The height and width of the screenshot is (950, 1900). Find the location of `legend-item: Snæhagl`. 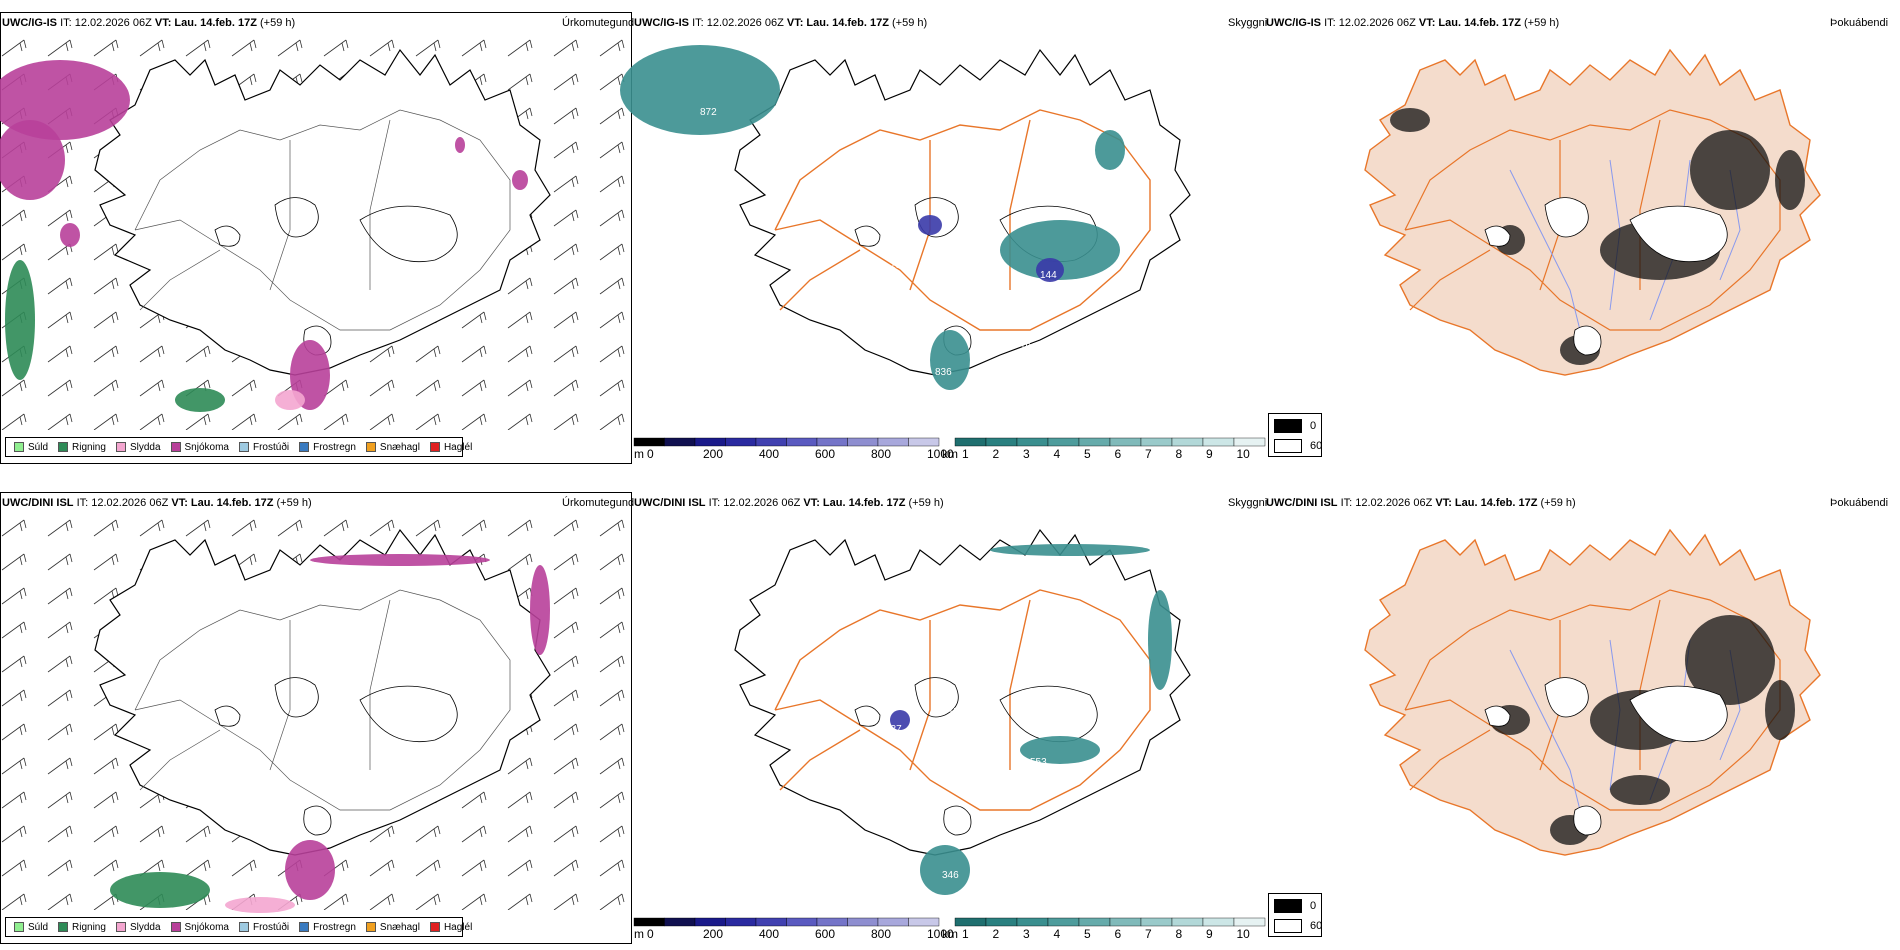

legend-item: Snæhagl is located at coordinates (392, 447).